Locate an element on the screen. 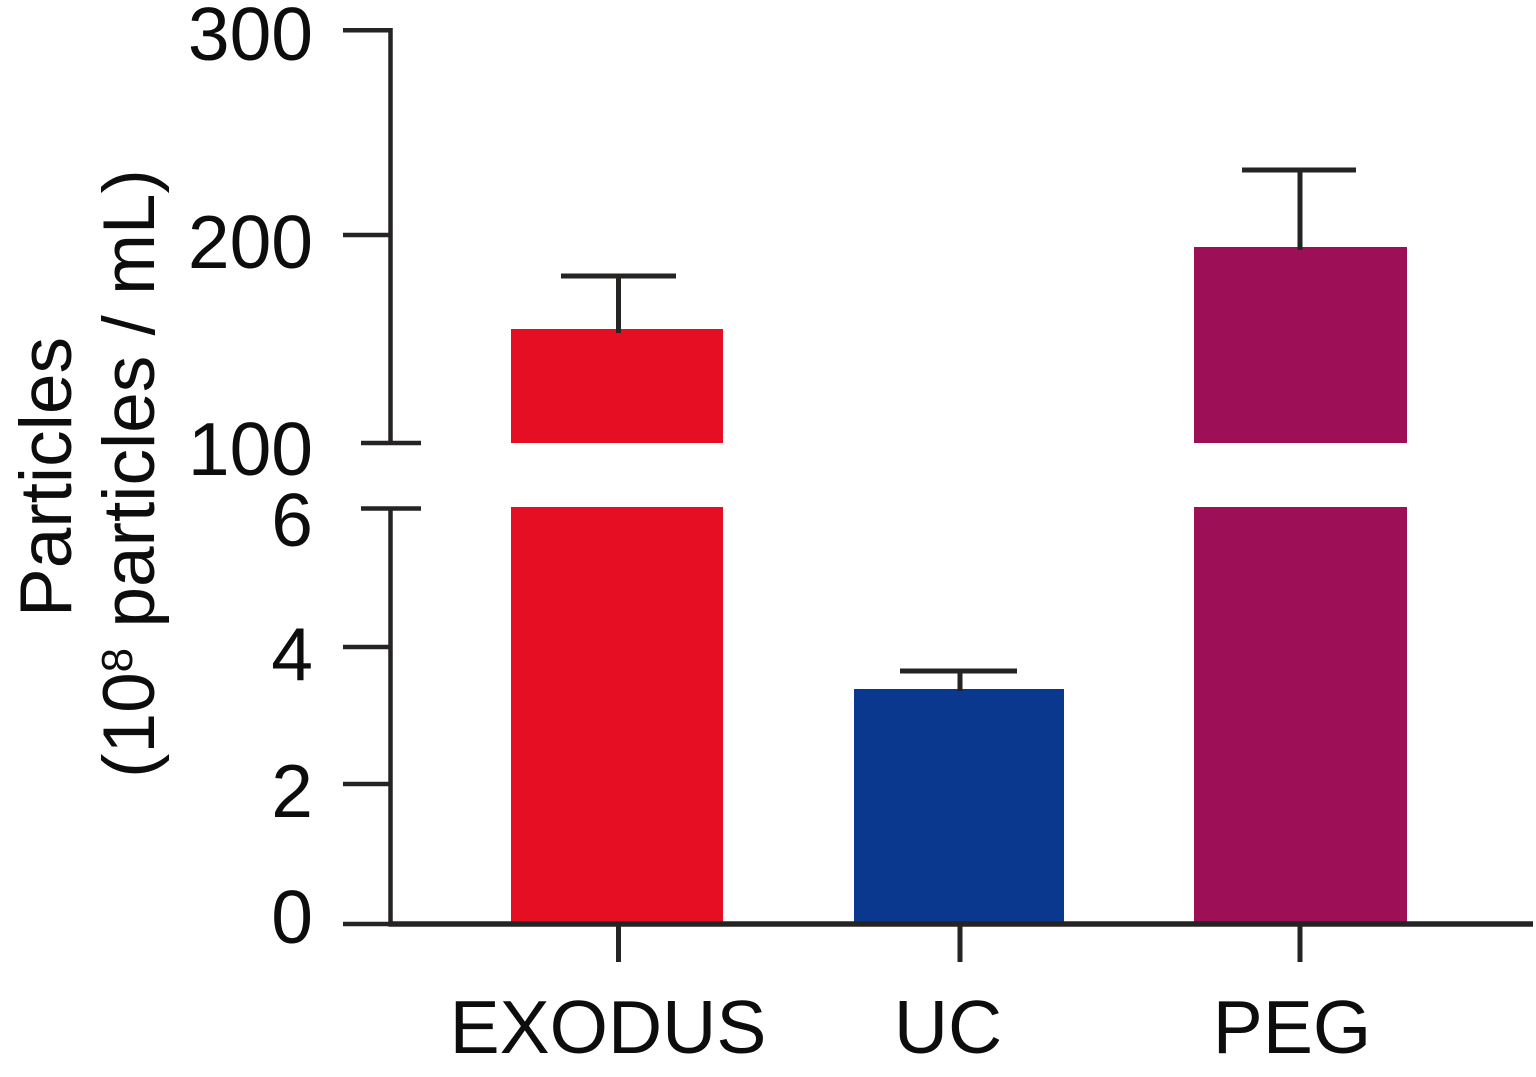  svg-text: UC is located at coordinates (948, 1027).